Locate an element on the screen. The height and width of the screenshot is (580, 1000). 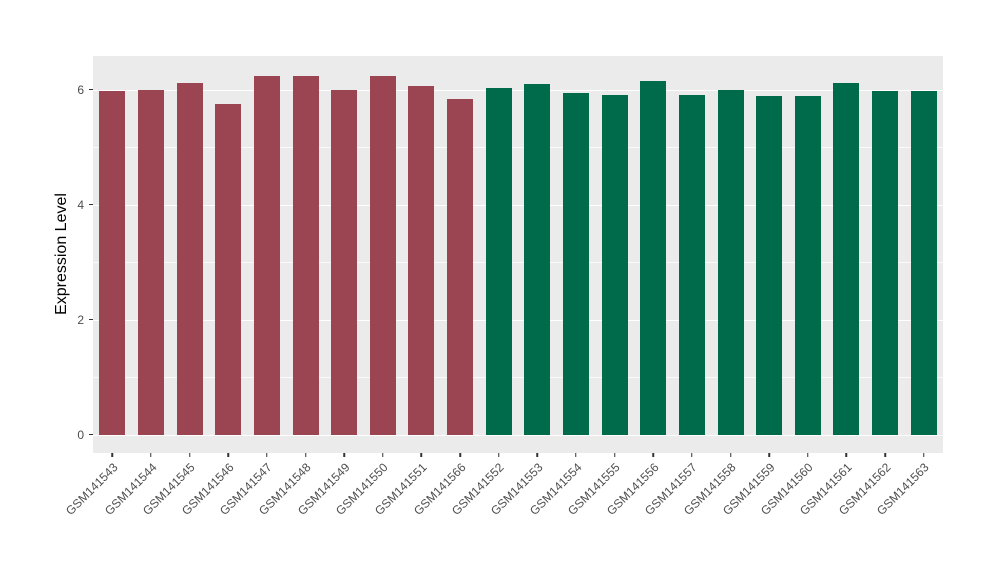
bar-GSM141545 is located at coordinates (189, 259).